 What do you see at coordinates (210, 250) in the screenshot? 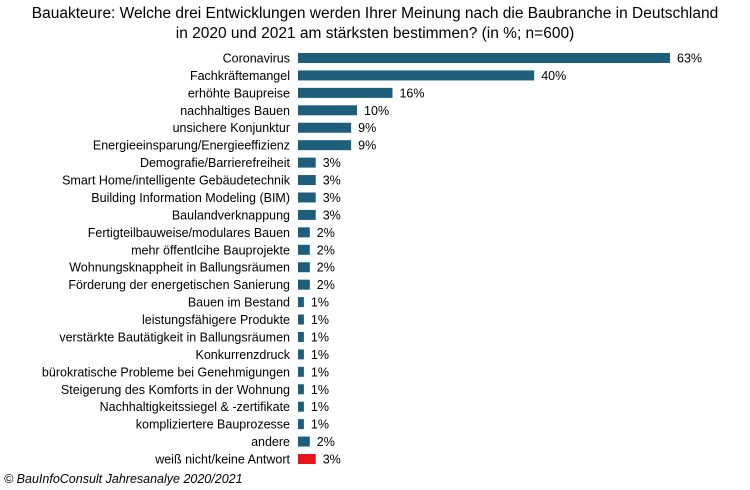
I see `category-label: mehr öffentlcihe Bauprojekte` at bounding box center [210, 250].